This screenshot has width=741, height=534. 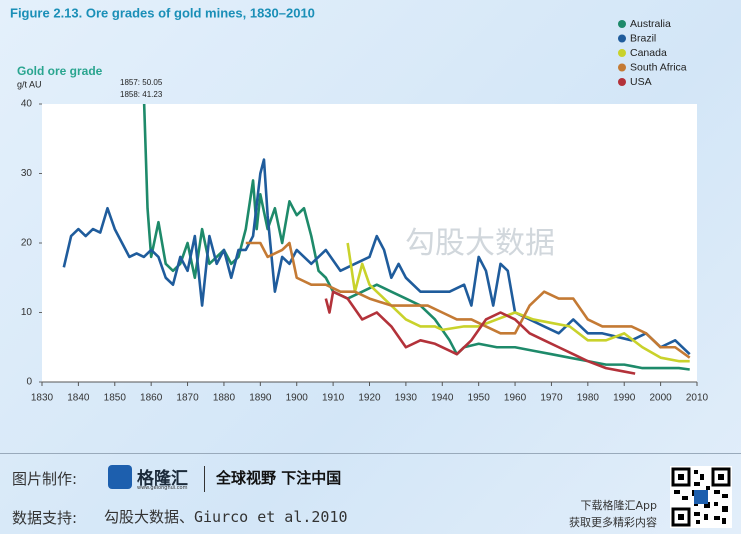 I want to click on legend-label: Australia, so click(x=650, y=24).